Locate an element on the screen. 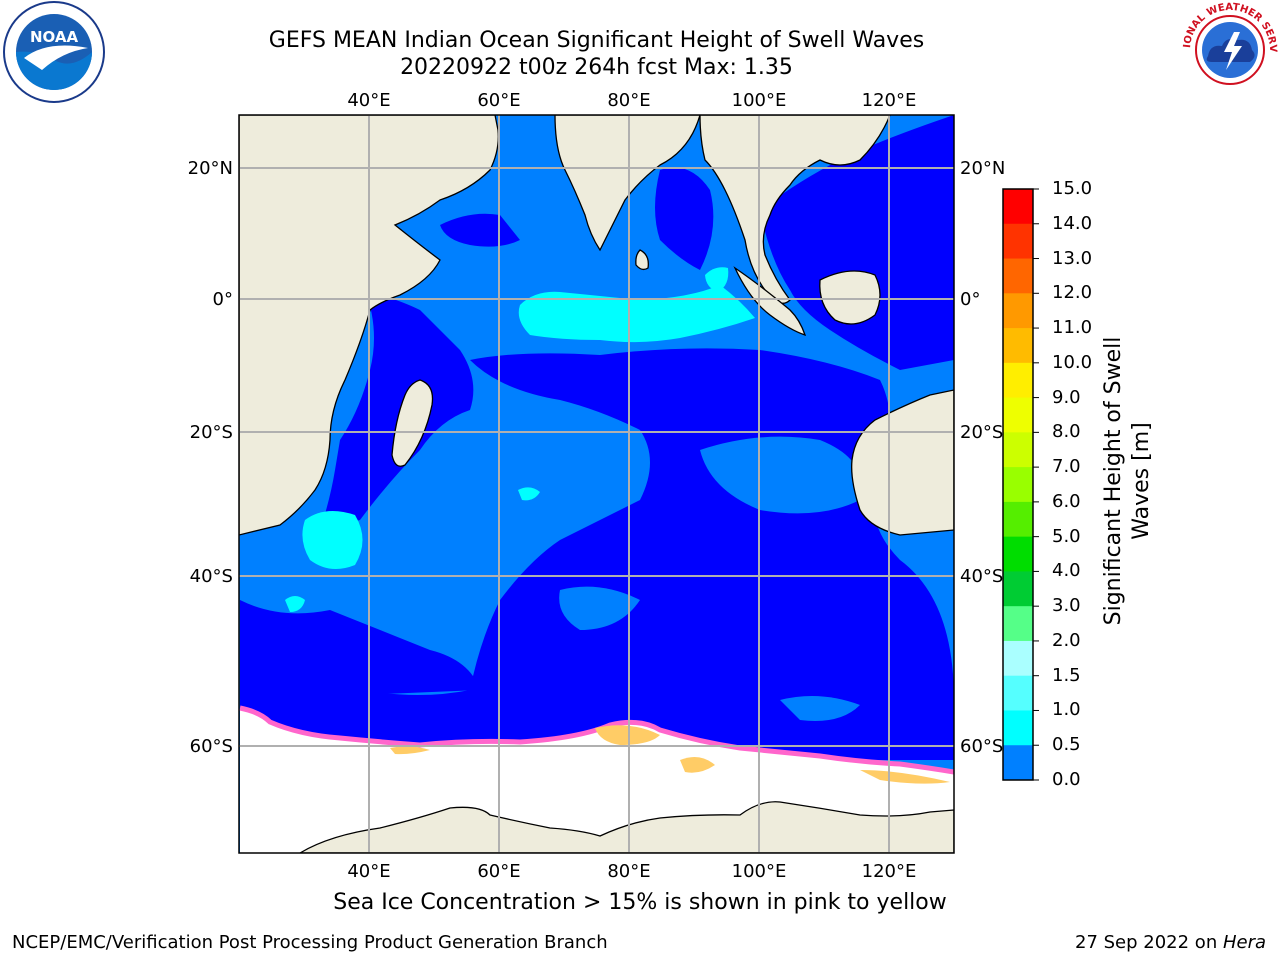 This screenshot has height=960, width=1280. colorbar-frame is located at coordinates (1018, 484).